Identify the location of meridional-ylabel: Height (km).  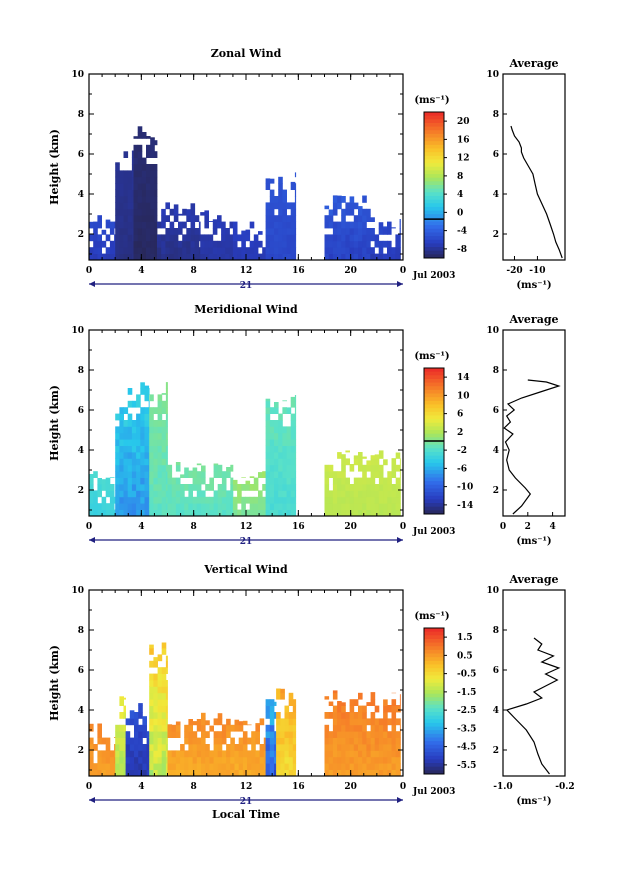
(54, 423).